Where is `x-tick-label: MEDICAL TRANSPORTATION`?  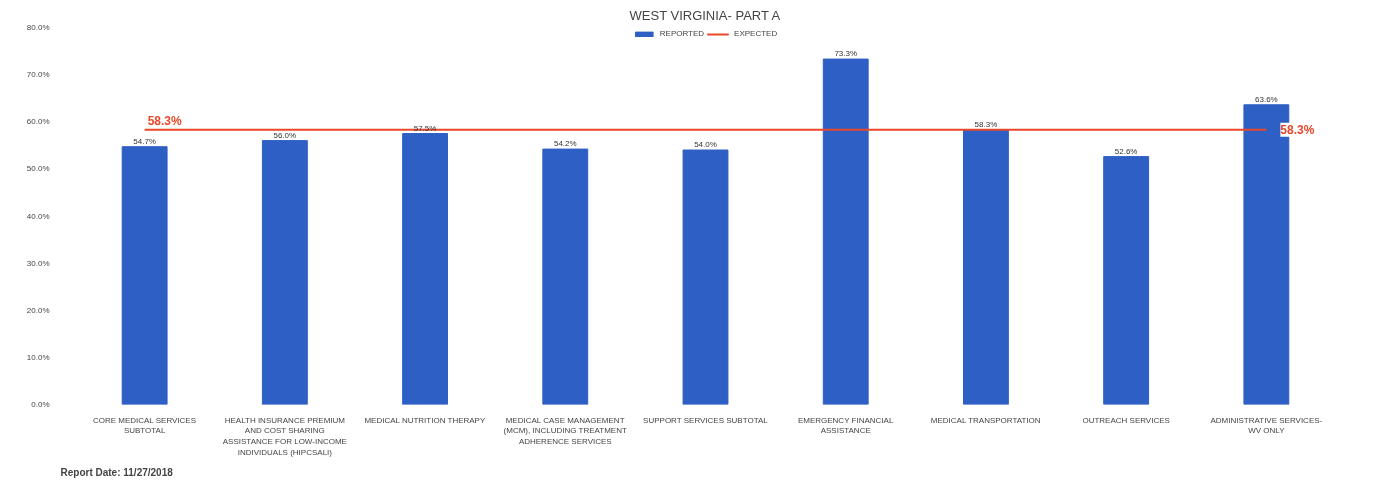 x-tick-label: MEDICAL TRANSPORTATION is located at coordinates (985, 420).